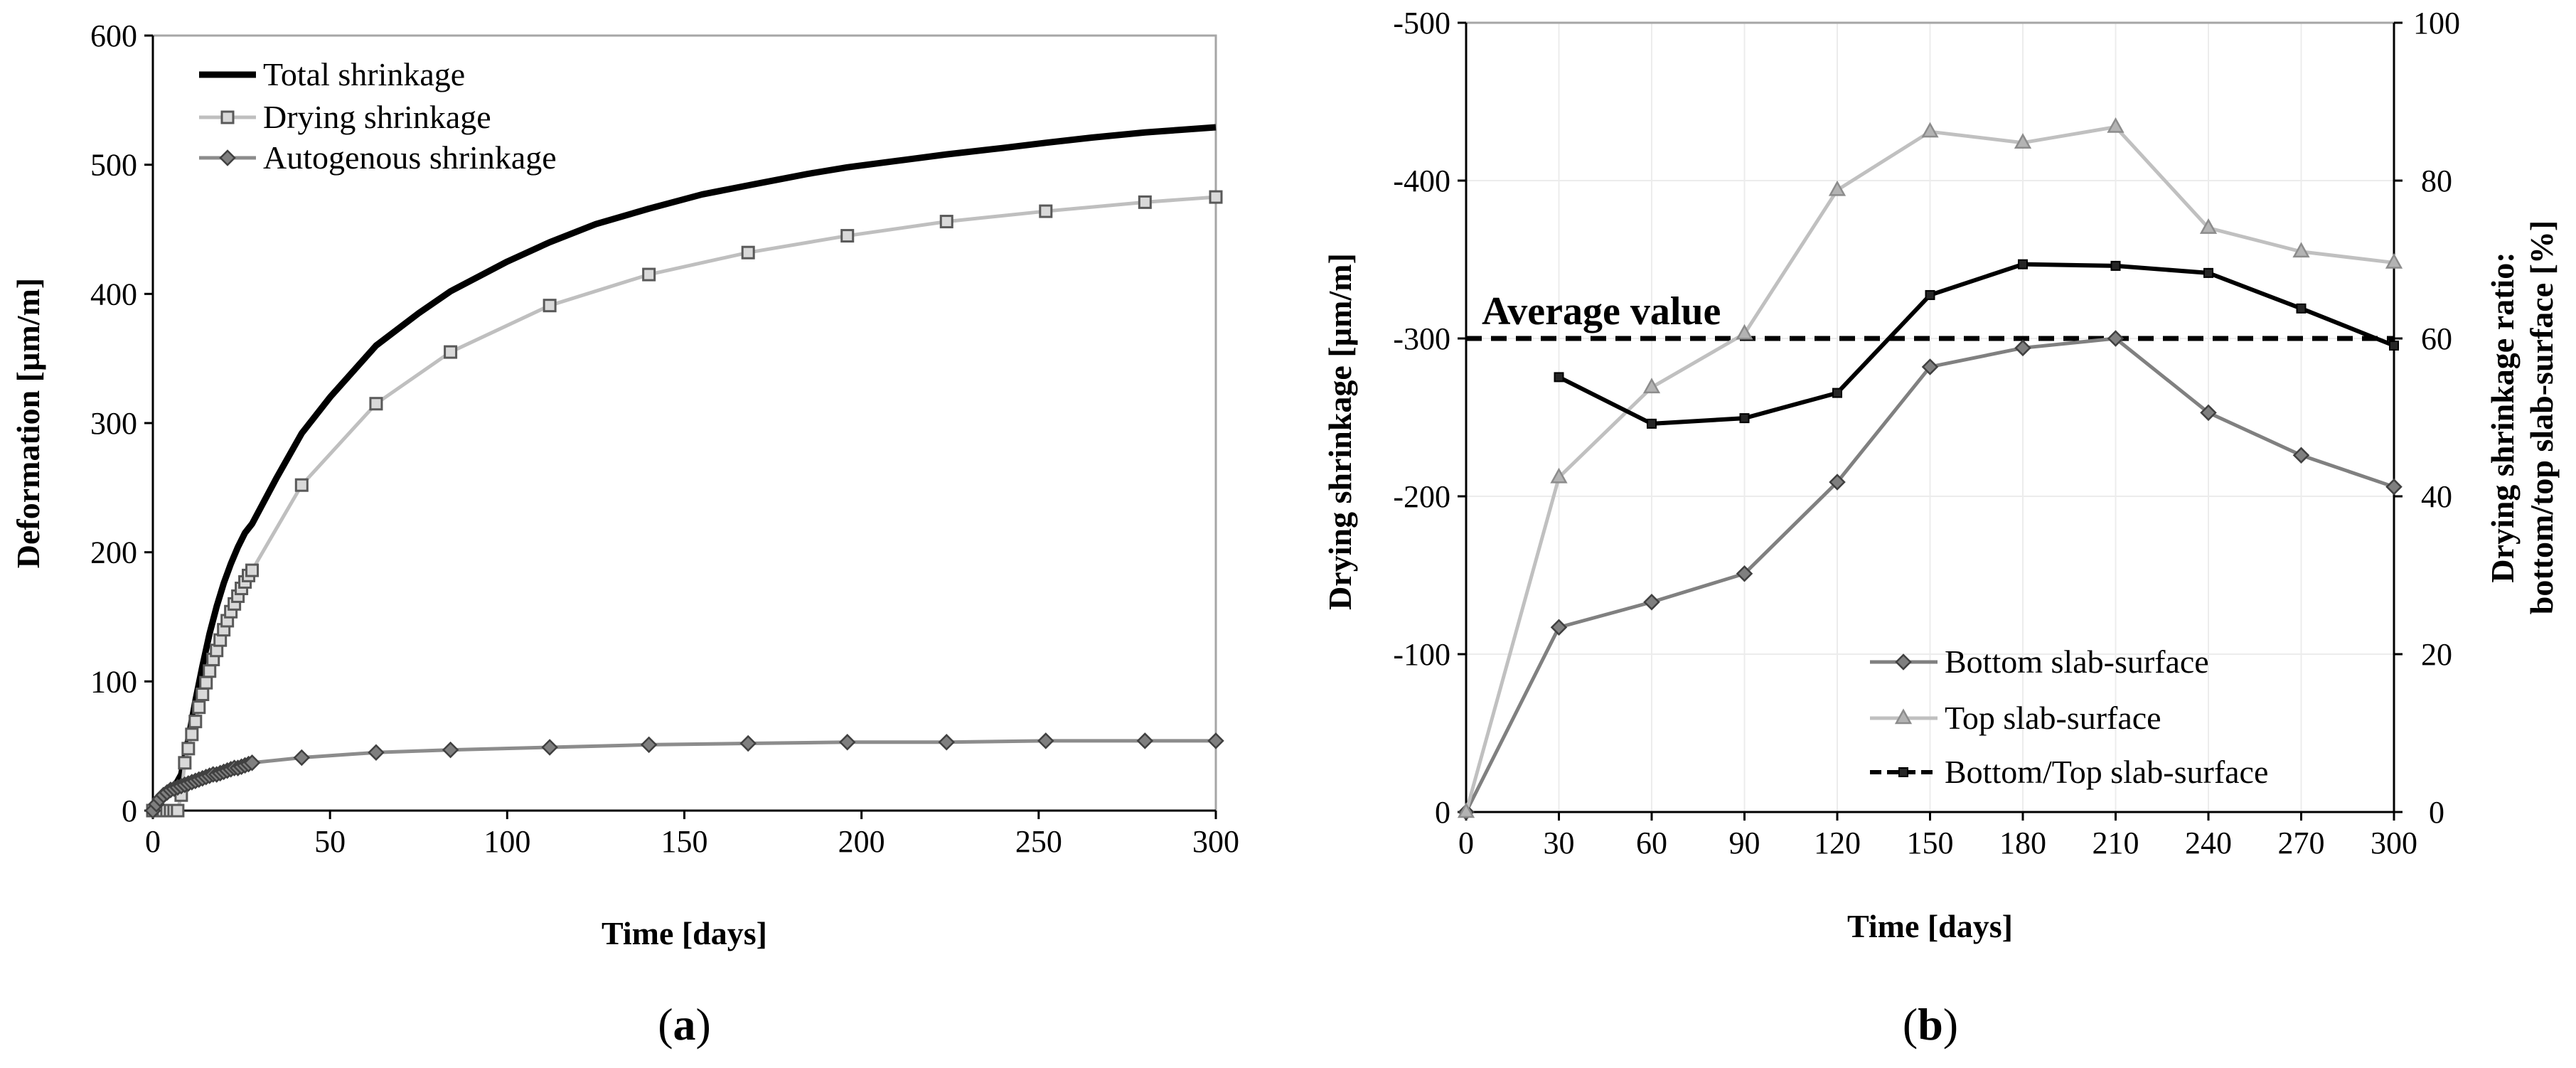  I want to click on caption-a: (a), so click(684, 1024).